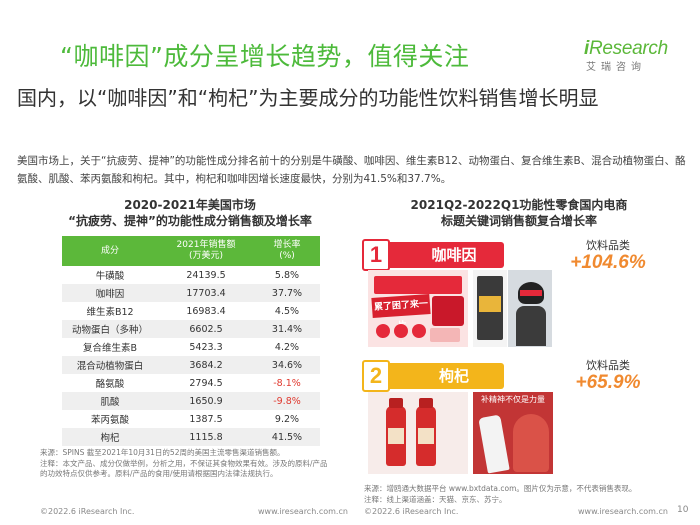 The width and height of the screenshot is (700, 525). I want to click on table-row: 肌酸 1650.9 -9.8%, so click(191, 401).